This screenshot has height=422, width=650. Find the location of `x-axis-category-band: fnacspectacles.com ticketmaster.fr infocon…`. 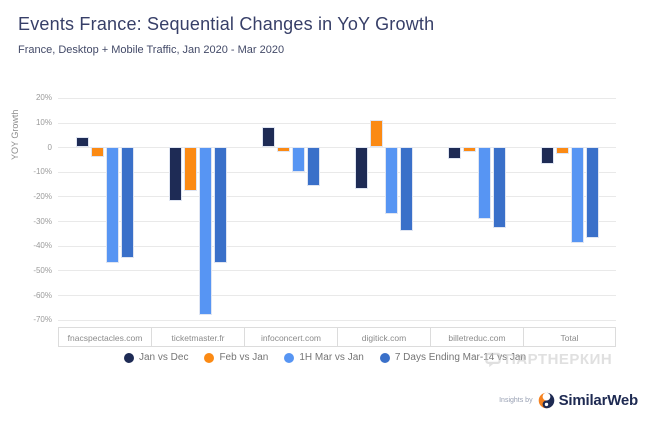

x-axis-category-band: fnacspectacles.com ticketmaster.fr infocon… is located at coordinates (337, 337).